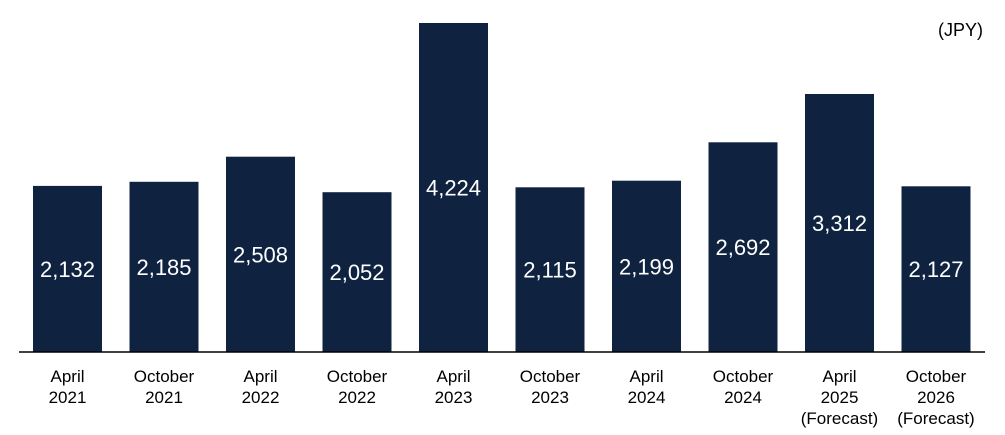 Image resolution: width=1005 pixels, height=435 pixels. I want to click on bar-value-label-4: 2,052, so click(356, 272).